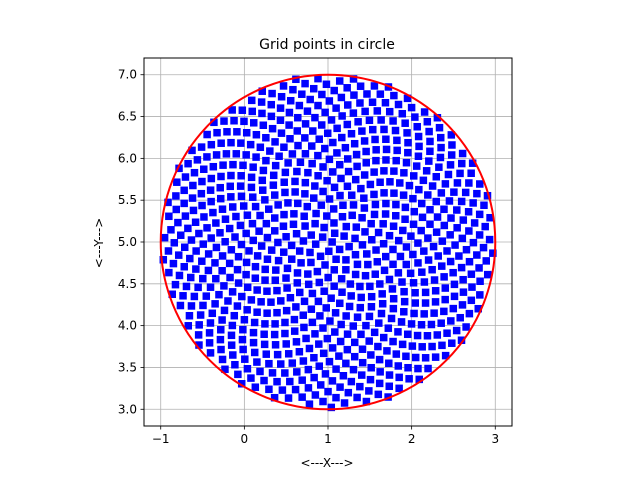 This screenshot has height=480, width=640. Describe the element at coordinates (99, 243) in the screenshot. I see `y-axis-label: <---Y--->` at that location.